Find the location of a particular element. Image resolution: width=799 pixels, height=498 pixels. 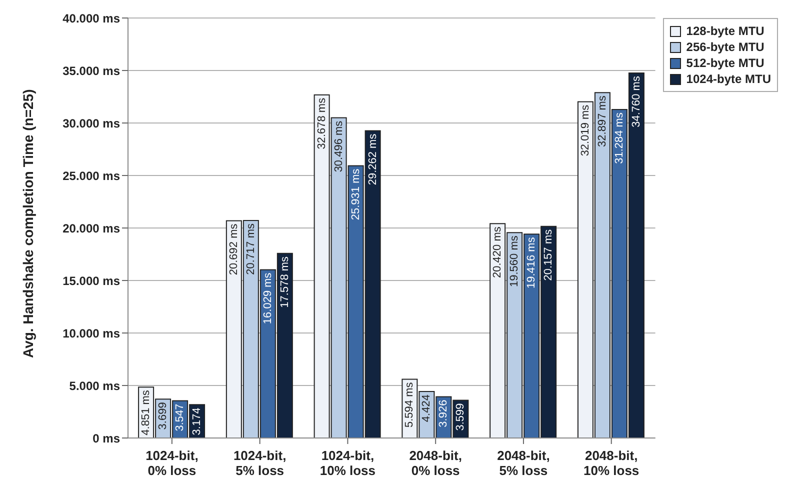

y-tick-label: 15.000 ms is located at coordinates (91, 281).